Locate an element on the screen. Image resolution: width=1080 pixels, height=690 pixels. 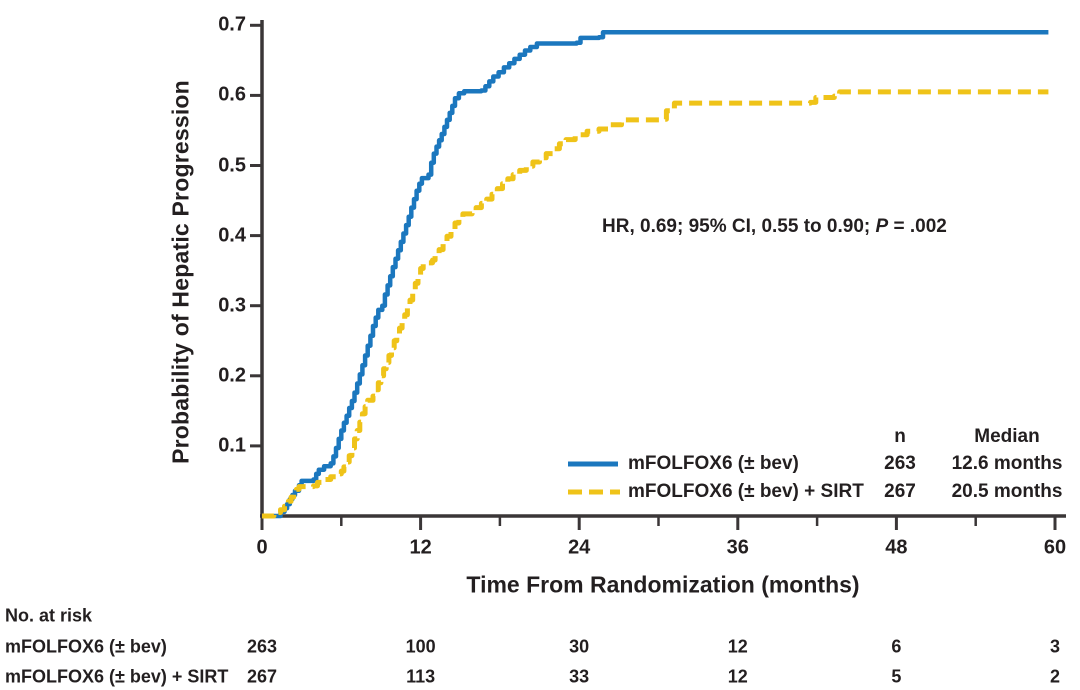
legend-n-sirt: 267 is located at coordinates (900, 491).